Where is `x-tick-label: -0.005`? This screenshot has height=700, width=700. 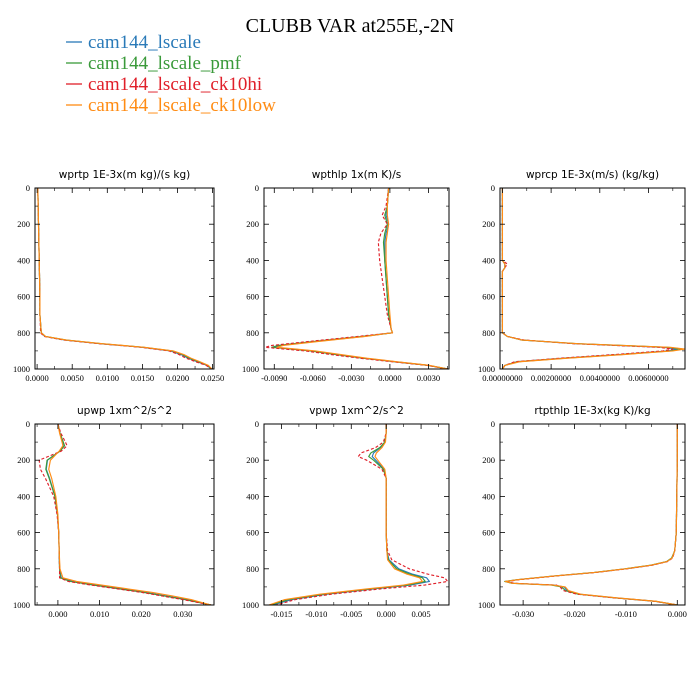 x-tick-label: -0.005 is located at coordinates (351, 614).